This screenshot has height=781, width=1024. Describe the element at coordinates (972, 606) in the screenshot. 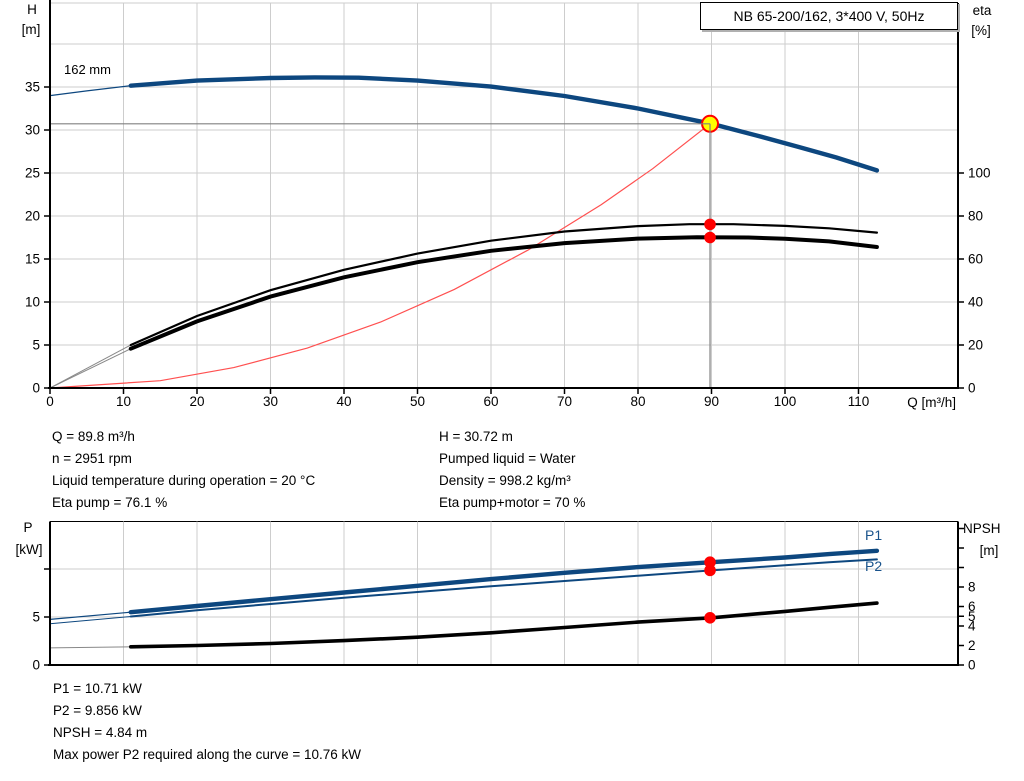

I see `right-axis-tick-label: 6` at that location.